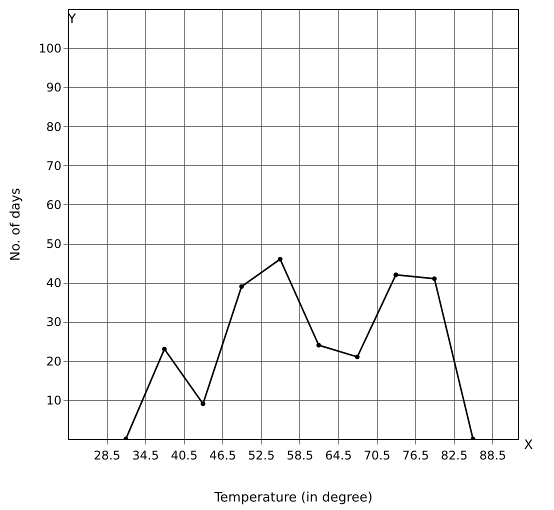 The image size is (554, 510). Describe the element at coordinates (300, 455) in the screenshot. I see `x-tick-label: 58.5` at that location.